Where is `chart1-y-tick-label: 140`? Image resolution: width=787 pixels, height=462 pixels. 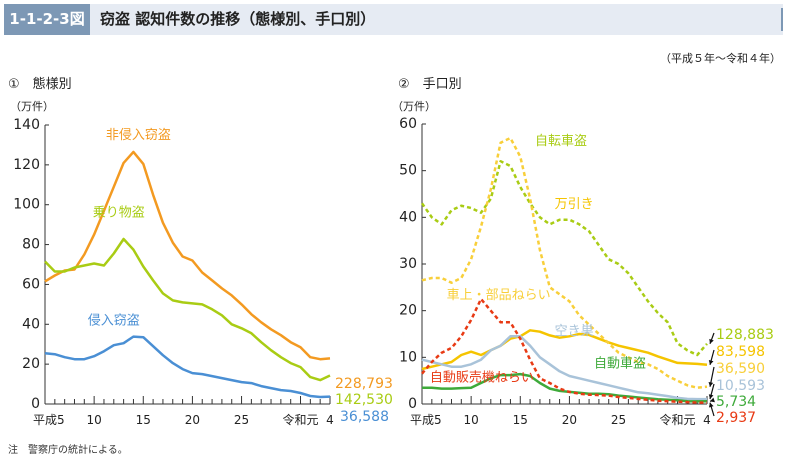
chart1-y-tick-label: 140 is located at coordinates (26, 125).